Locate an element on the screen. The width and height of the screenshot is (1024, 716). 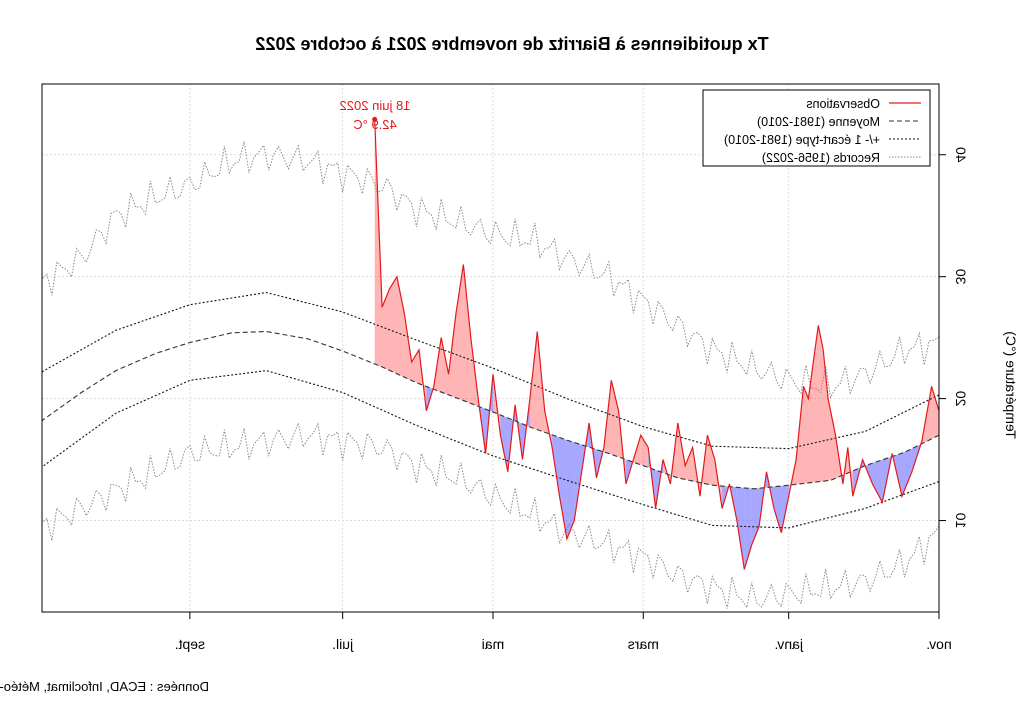
source-note: Données : ECAD, Infoclimat, Météo-France is located at coordinates (104, 686).